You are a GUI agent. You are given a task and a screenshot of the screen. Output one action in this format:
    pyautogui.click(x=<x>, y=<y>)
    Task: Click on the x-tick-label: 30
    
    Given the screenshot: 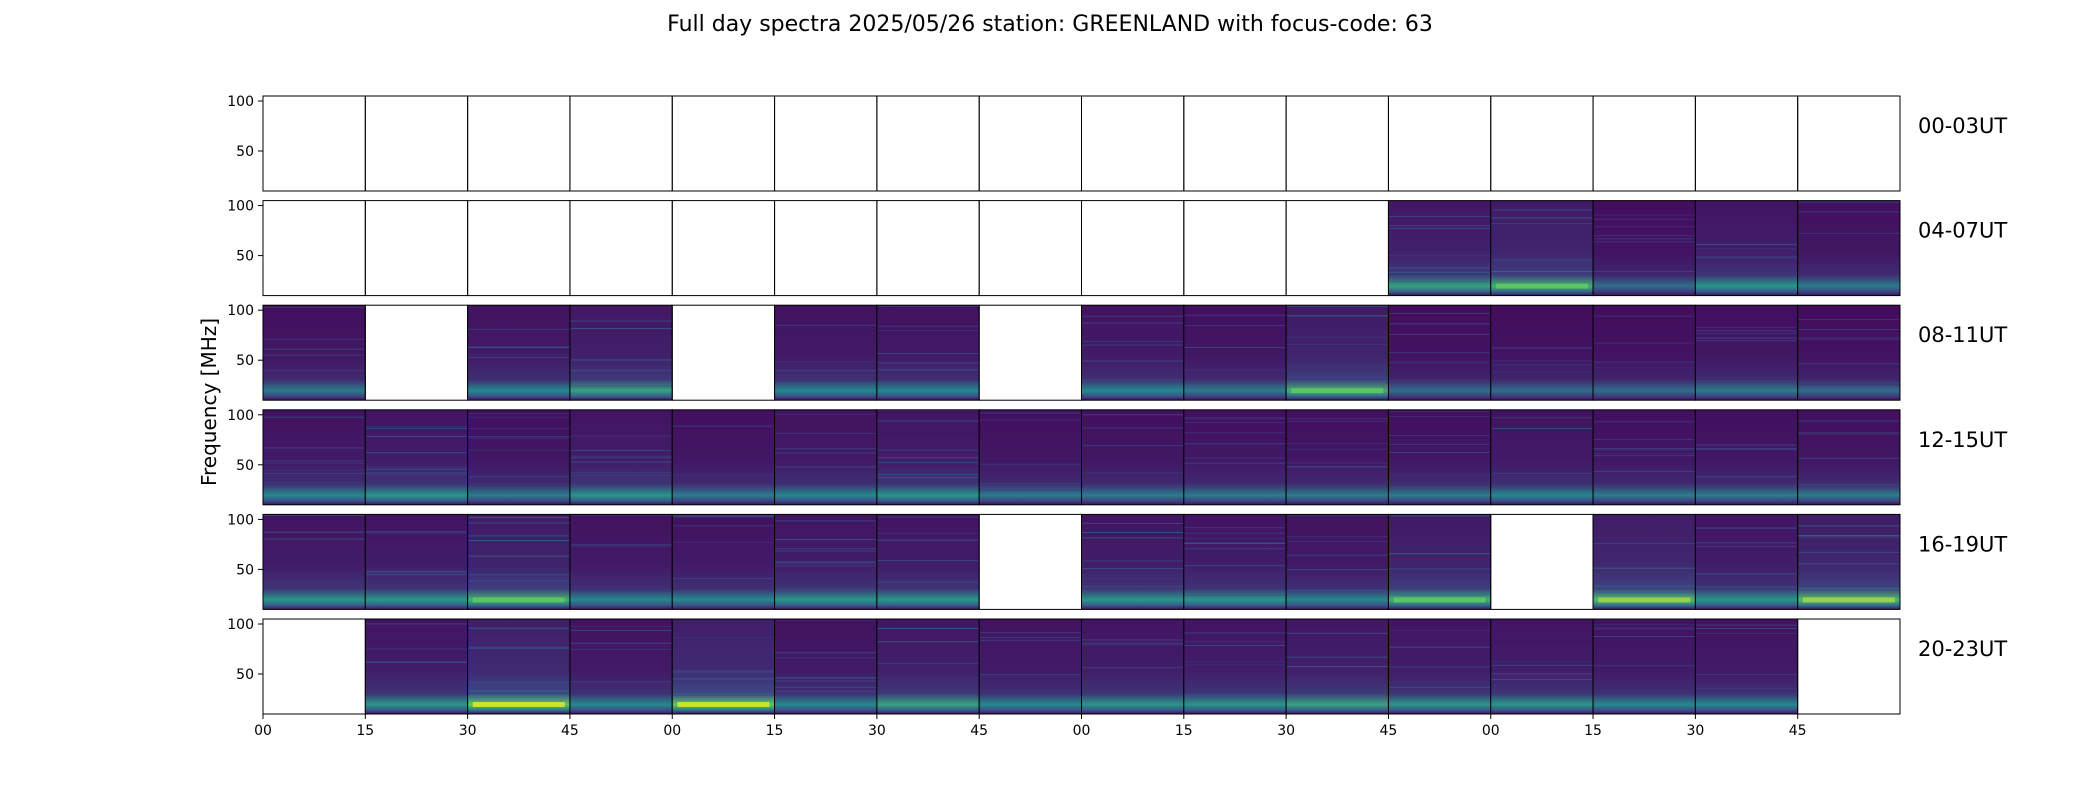 What is the action you would take?
    pyautogui.click(x=468, y=731)
    